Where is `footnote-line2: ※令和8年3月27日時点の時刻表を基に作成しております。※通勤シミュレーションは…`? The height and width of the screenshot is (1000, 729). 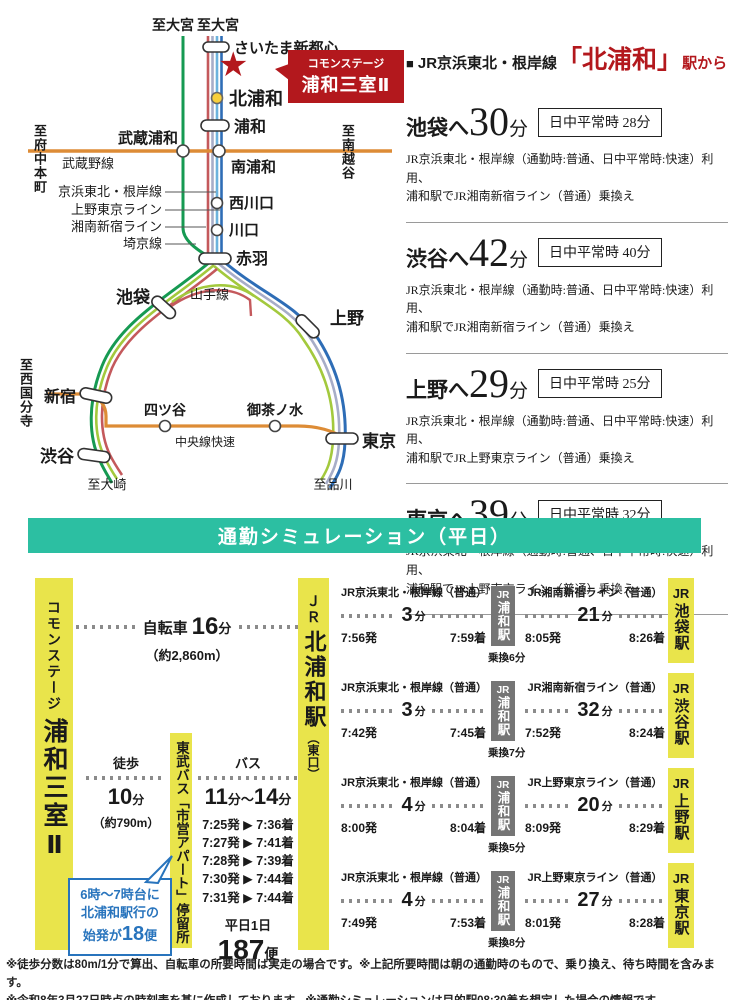 footnote-line2: ※令和8年3月27日時点の時刻表を基に作成しております。※通勤シミュレーションは… is located at coordinates (367, 996).